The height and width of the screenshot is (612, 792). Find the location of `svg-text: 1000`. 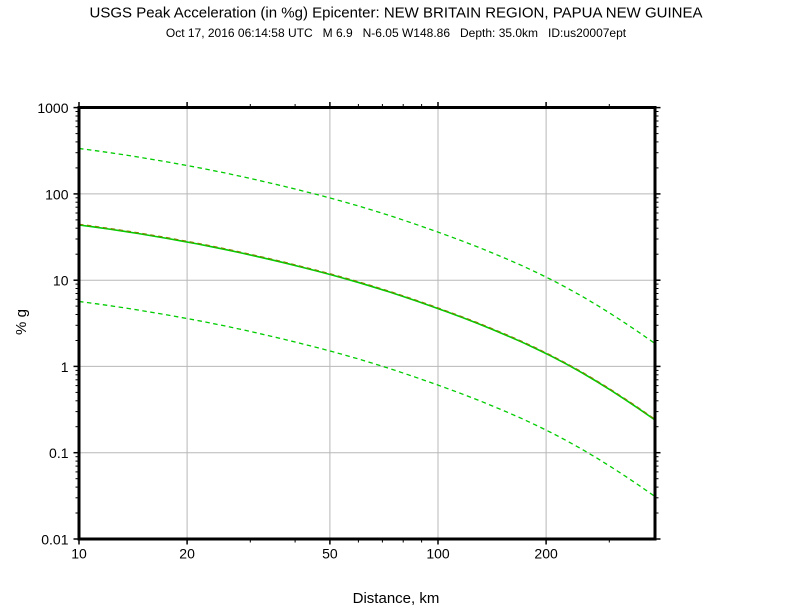

svg-text: 1000 is located at coordinates (52, 108).